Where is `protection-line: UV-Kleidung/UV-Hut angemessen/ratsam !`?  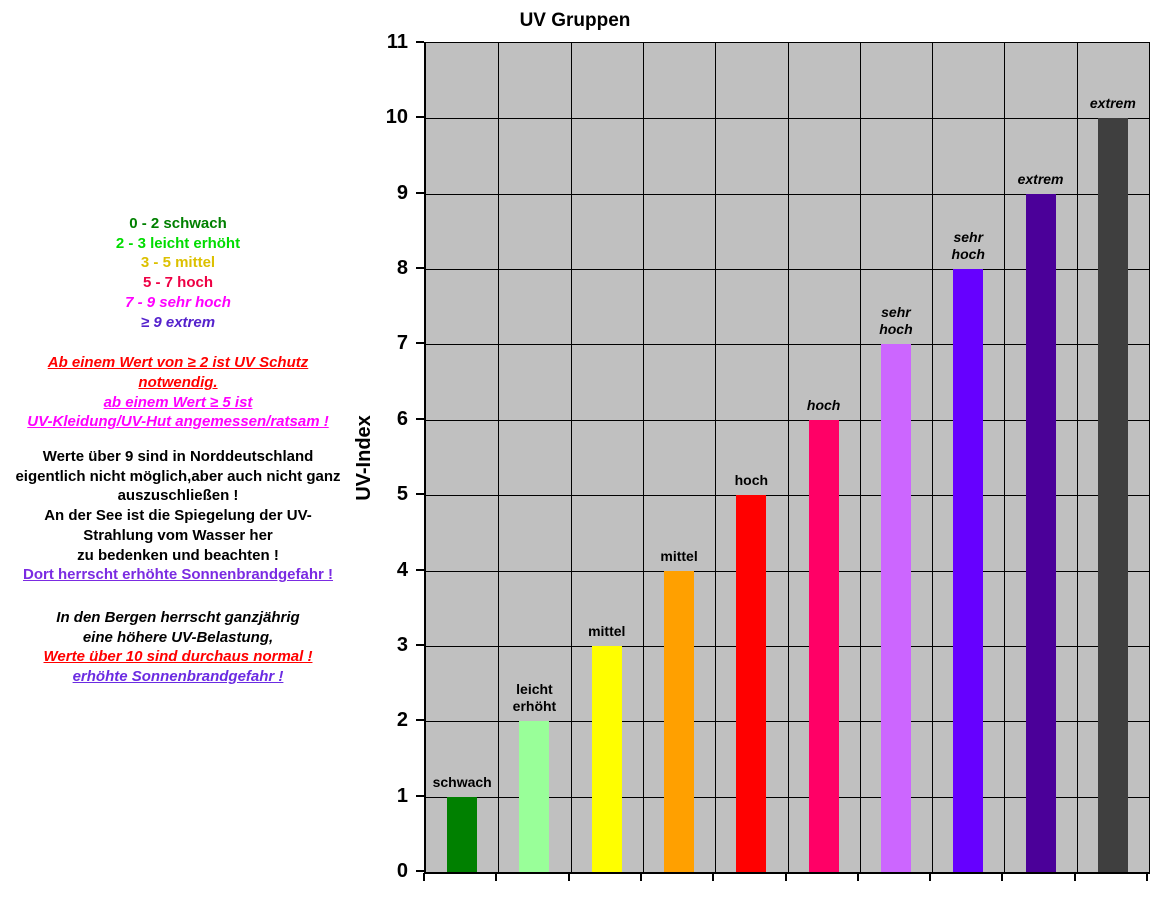
protection-line: UV-Kleidung/UV-Hut angemessen/ratsam ! is located at coordinates (178, 422).